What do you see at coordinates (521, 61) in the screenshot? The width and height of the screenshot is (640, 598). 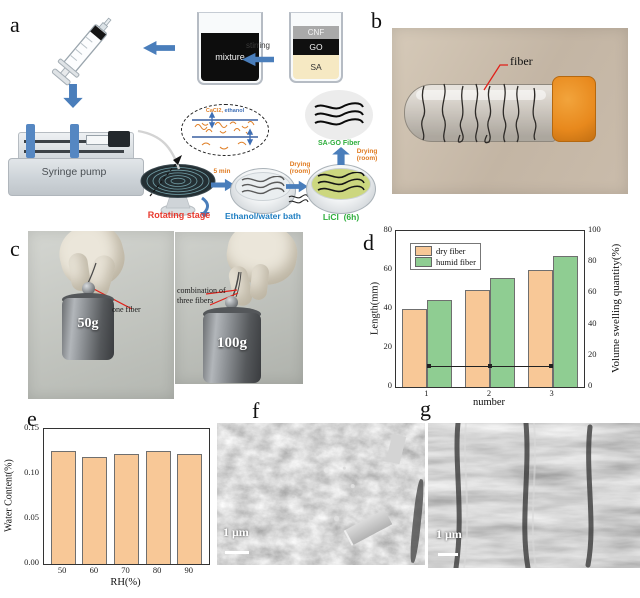 I see `fiber-callout-label: fiber` at bounding box center [521, 61].